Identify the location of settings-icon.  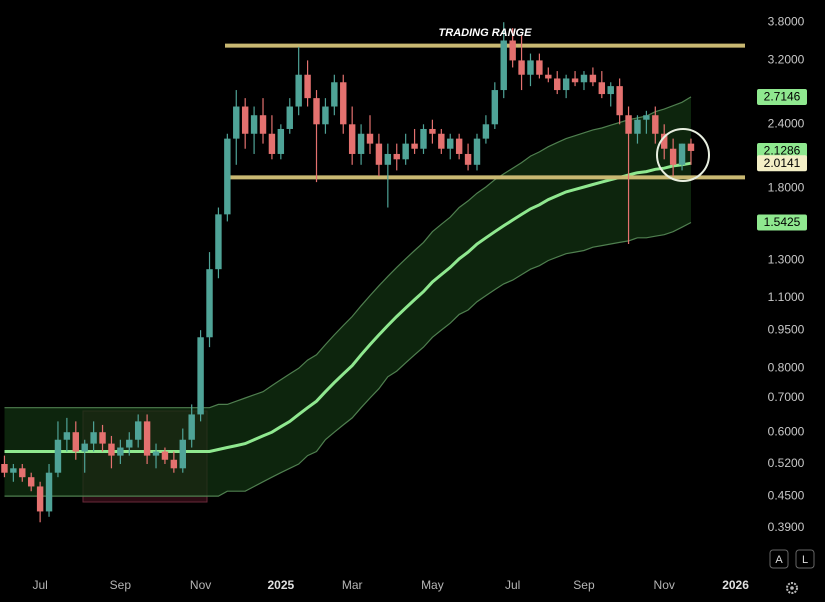
(792, 588).